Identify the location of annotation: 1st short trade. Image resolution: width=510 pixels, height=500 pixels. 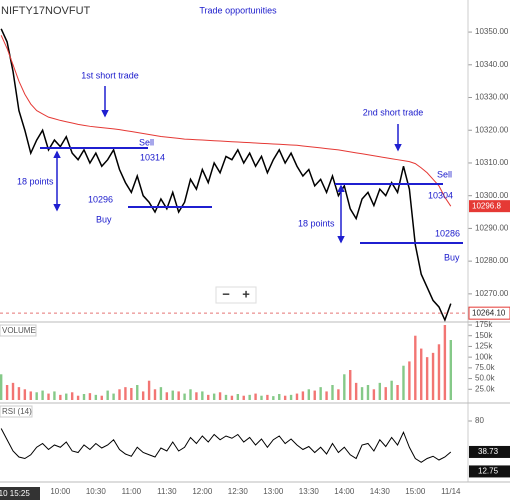
(110, 75).